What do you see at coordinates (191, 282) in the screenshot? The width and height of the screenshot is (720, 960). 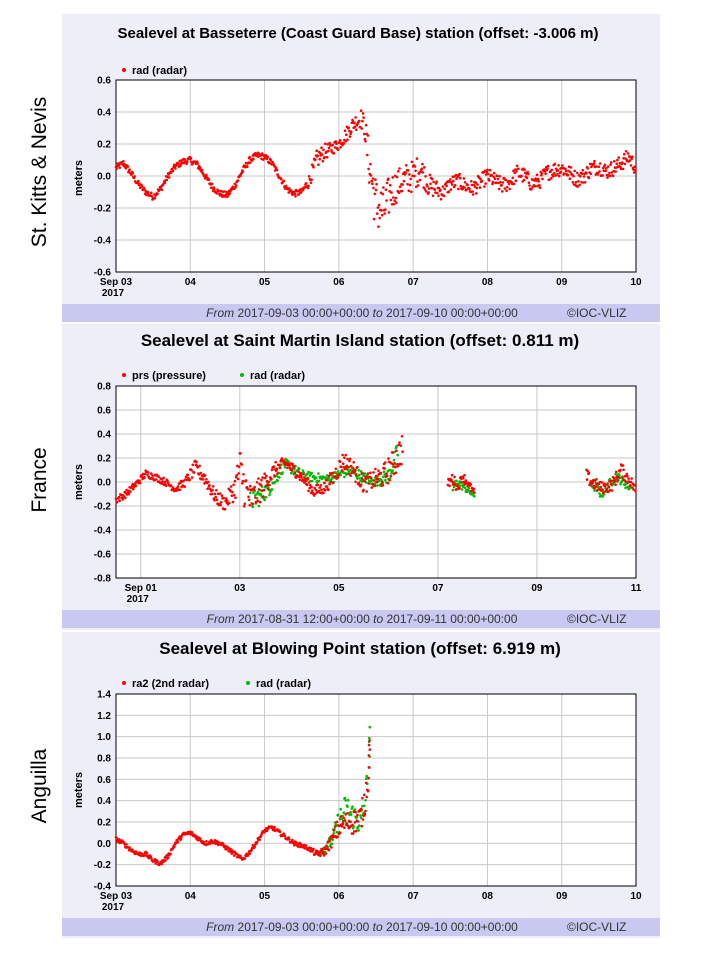 I see `x-tick-label: 04` at bounding box center [191, 282].